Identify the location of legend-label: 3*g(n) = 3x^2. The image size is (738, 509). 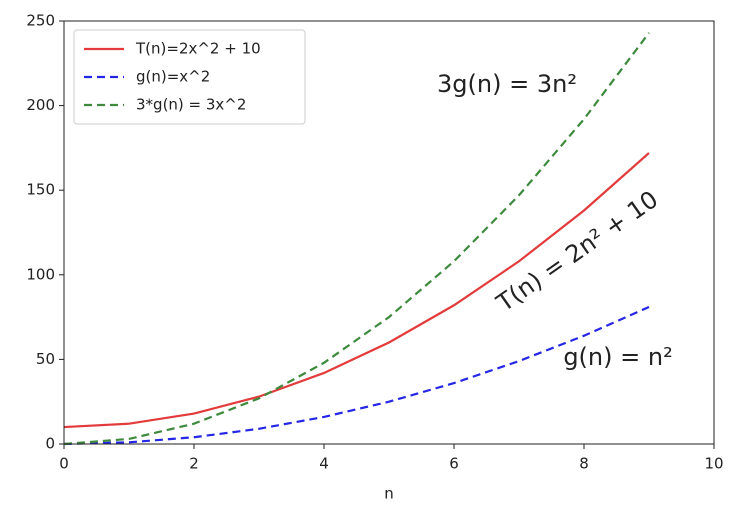
(191, 105).